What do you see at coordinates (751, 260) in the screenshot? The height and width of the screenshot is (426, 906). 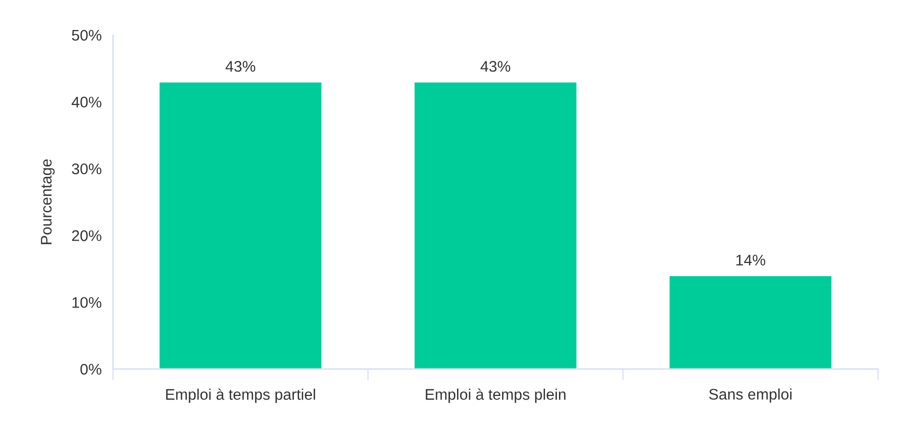 I see `data-label: 14%` at bounding box center [751, 260].